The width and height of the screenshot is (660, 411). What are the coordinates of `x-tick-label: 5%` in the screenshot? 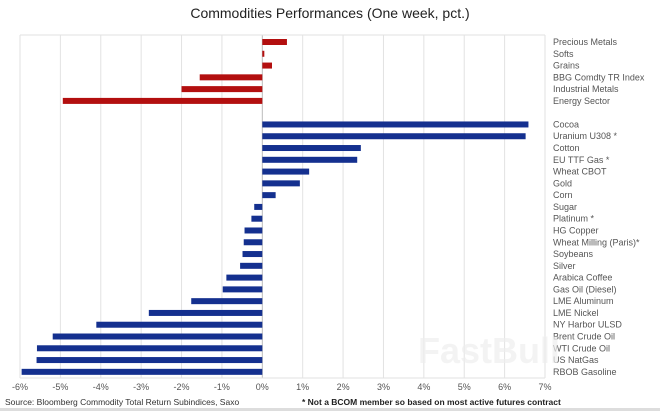 It's located at (464, 387).